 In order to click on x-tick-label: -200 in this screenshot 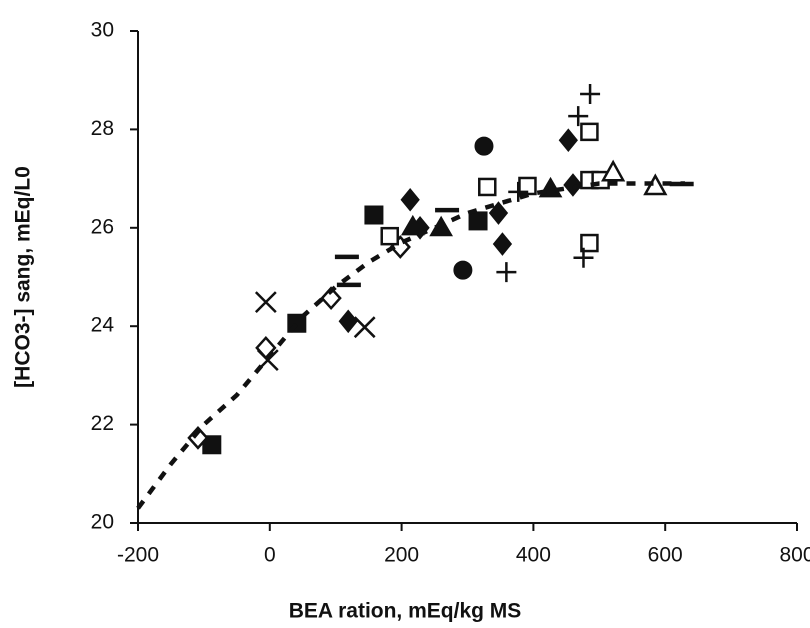, I will do `click(138, 555)`.